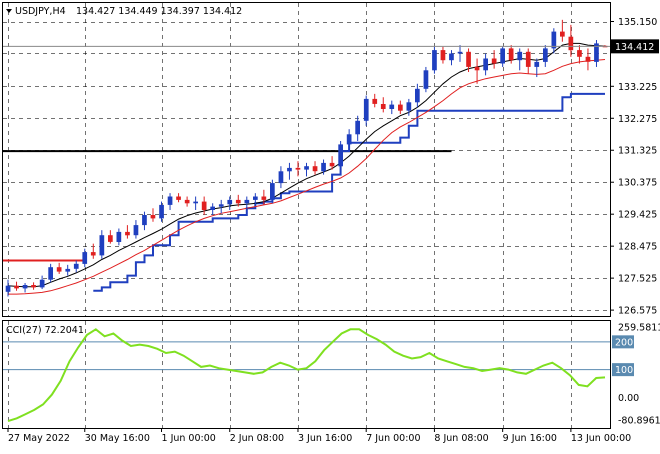 The height and width of the screenshot is (454, 660). I want to click on y-tick-label: 132.275, so click(637, 119).